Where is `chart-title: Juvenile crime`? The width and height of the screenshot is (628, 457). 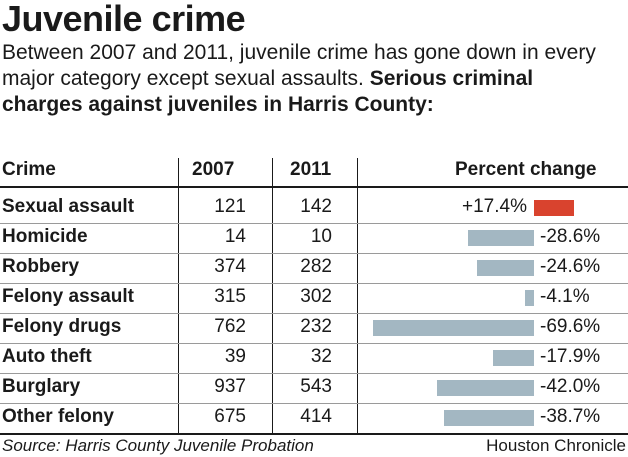
chart-title: Juvenile crime is located at coordinates (124, 19).